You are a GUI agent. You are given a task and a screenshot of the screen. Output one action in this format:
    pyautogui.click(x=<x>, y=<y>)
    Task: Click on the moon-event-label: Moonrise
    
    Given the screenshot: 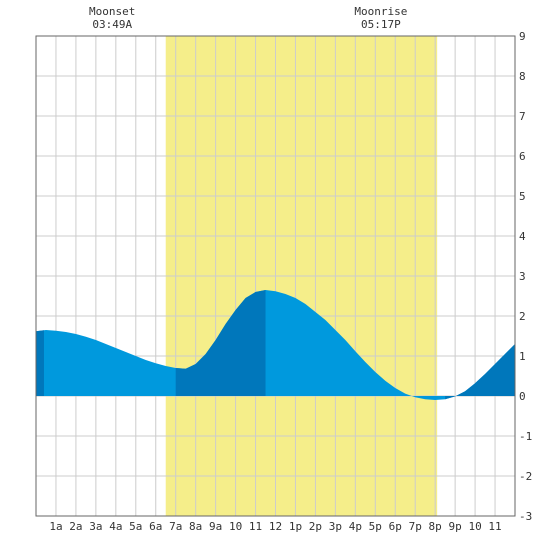 What is the action you would take?
    pyautogui.click(x=380, y=11)
    